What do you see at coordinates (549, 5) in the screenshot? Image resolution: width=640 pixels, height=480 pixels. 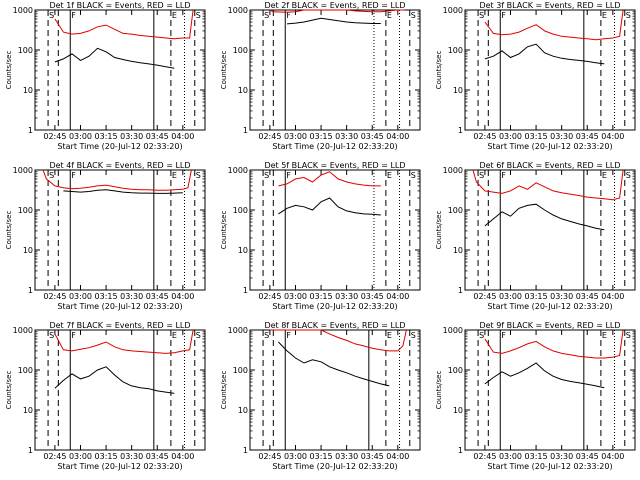 I see `chart-title: Det 3f BLACK = Events, RED = LLD` at bounding box center [549, 5].